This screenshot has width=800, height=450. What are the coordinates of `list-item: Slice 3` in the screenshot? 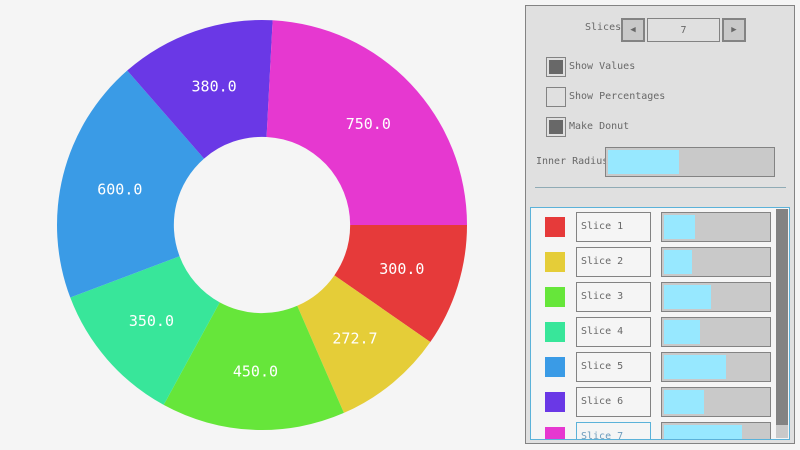 It's located at (653, 297).